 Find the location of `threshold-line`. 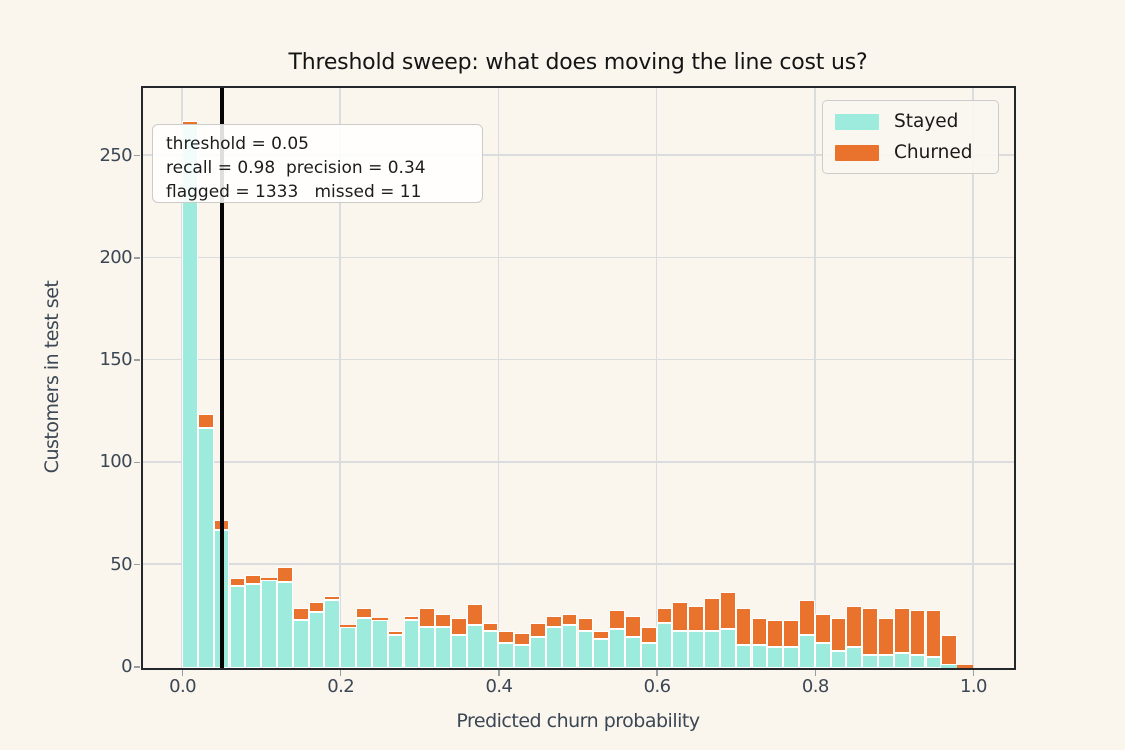

threshold-line is located at coordinates (221, 377).